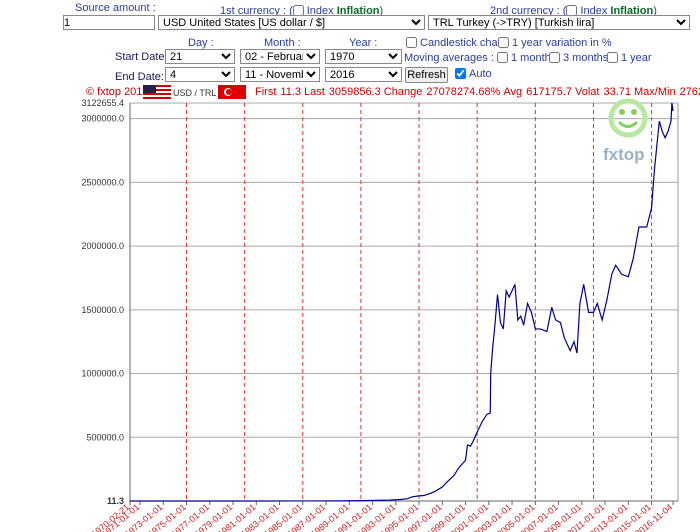  What do you see at coordinates (559, 22) in the screenshot?
I see `currency-2-select: TRL Turkey (->TRY) [Turkish lira]` at bounding box center [559, 22].